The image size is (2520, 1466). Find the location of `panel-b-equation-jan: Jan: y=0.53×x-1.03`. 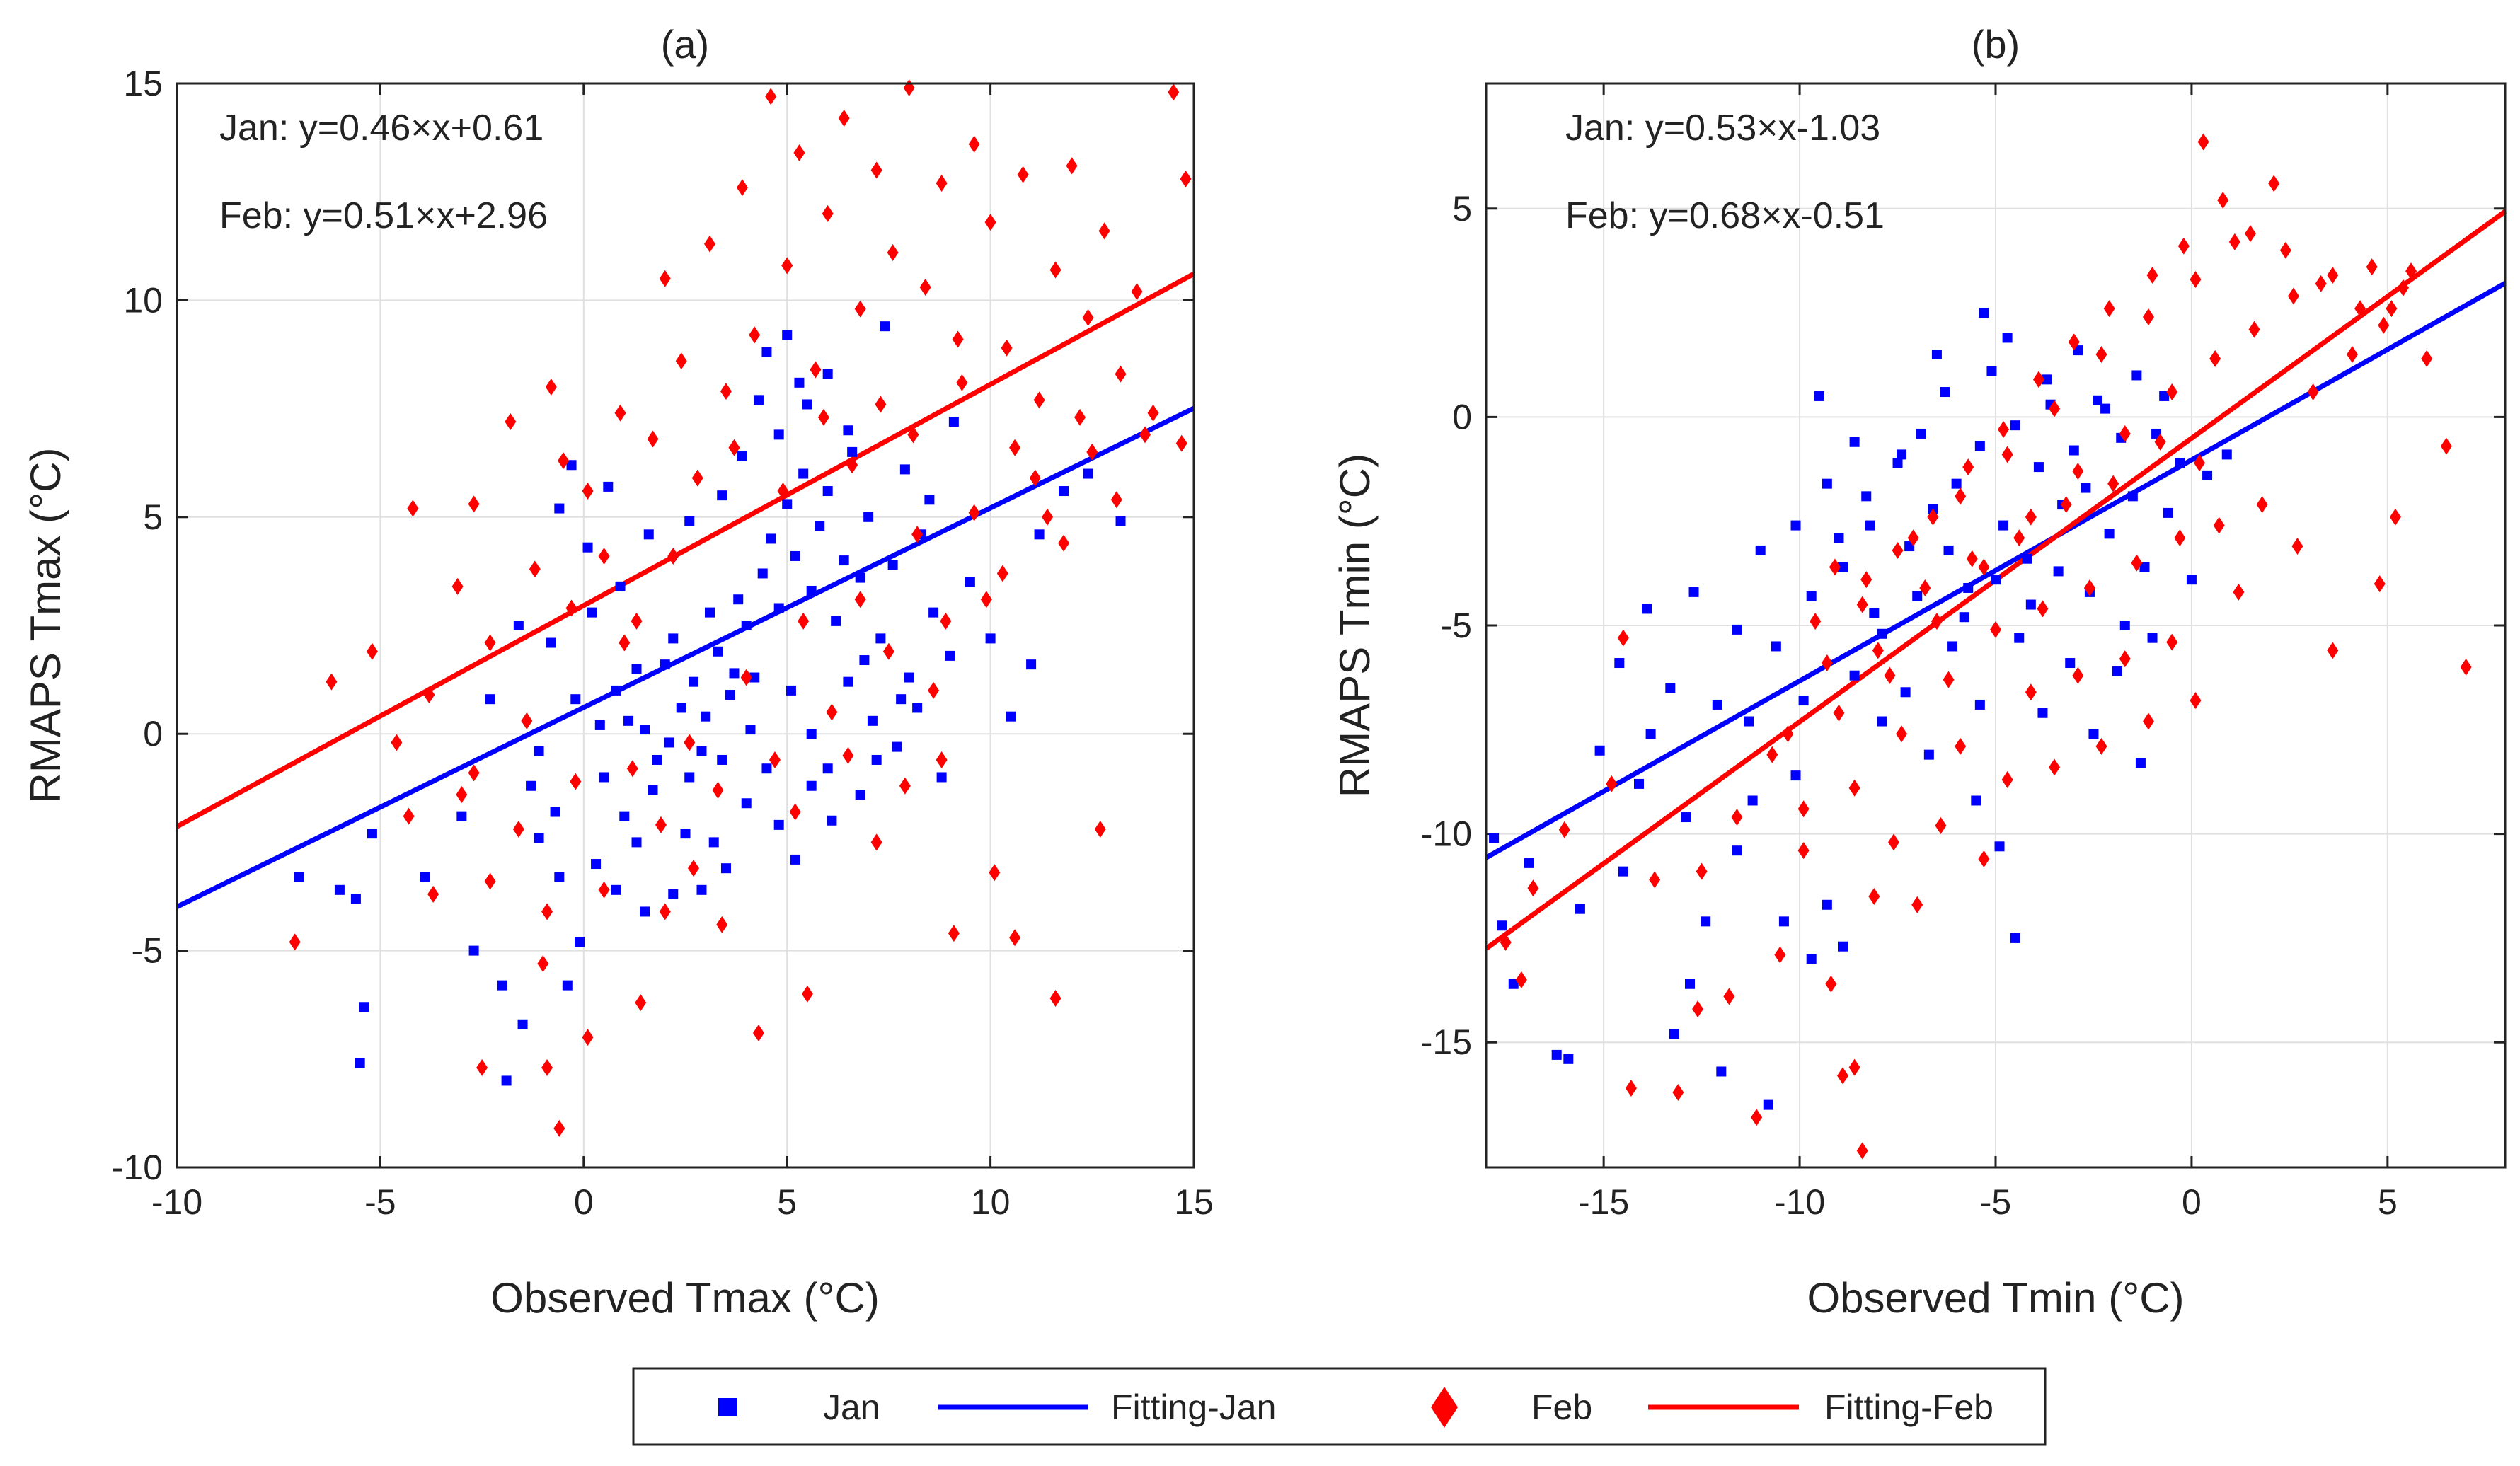

panel-b-equation-jan: Jan: y=0.53×x-1.03 is located at coordinates (1722, 128).